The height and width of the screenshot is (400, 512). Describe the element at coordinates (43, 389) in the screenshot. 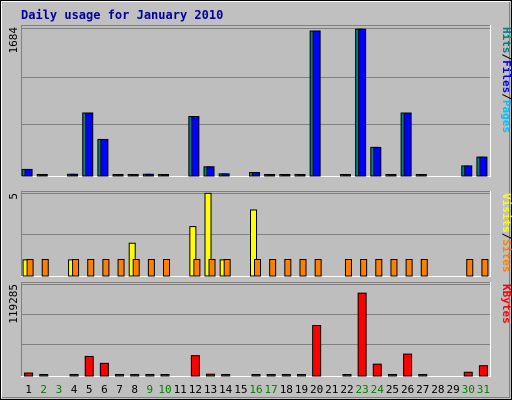

I see `x-tick-label-day-2: 2` at that location.